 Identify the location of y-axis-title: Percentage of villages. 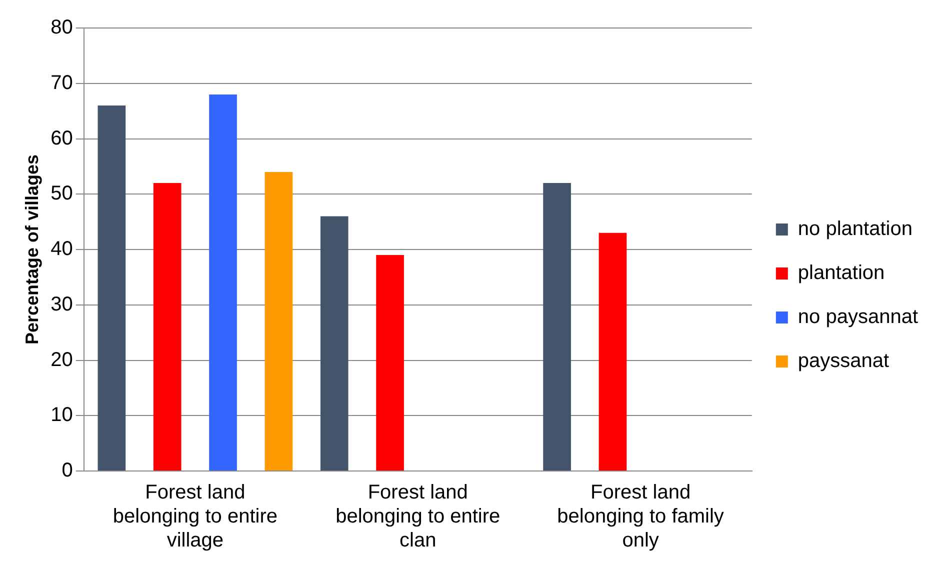
(32, 249).